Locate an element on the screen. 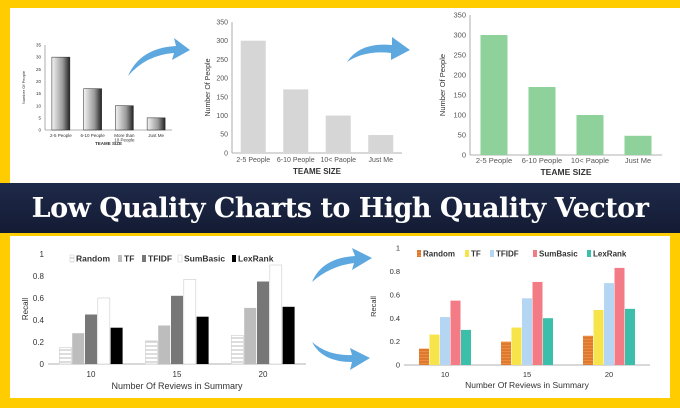 The width and height of the screenshot is (680, 408). y-tick-label: 0.8 is located at coordinates (39, 276).